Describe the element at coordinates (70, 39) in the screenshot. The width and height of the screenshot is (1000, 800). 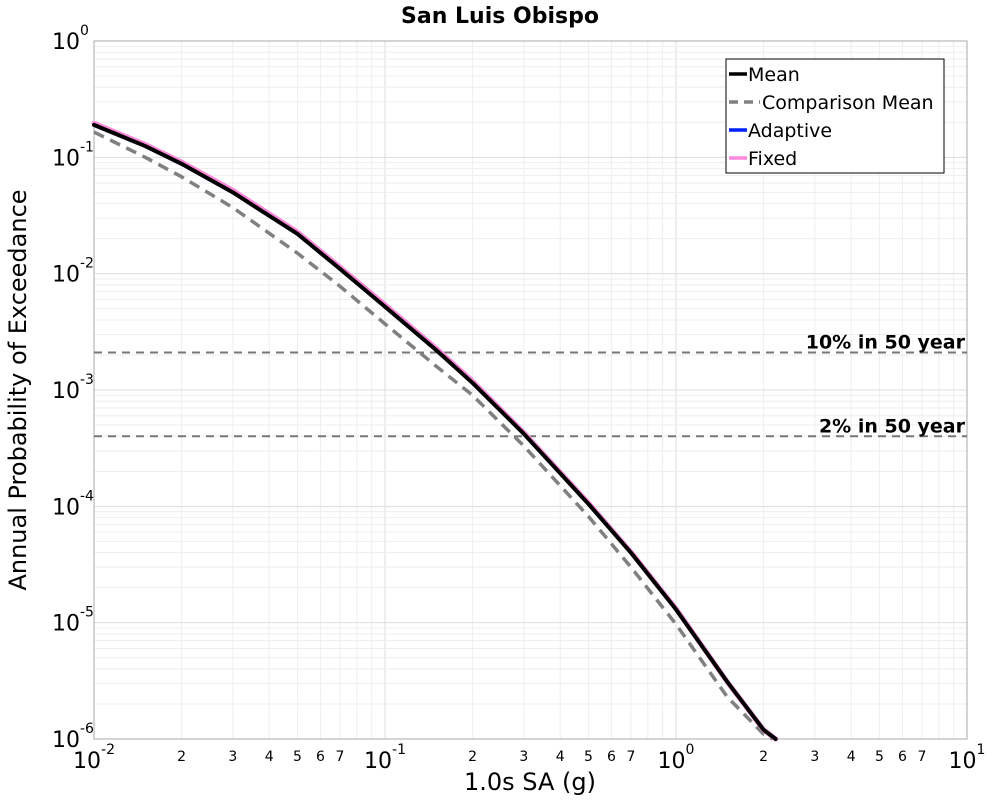
I see `y-tick-label: 10⁰` at that location.